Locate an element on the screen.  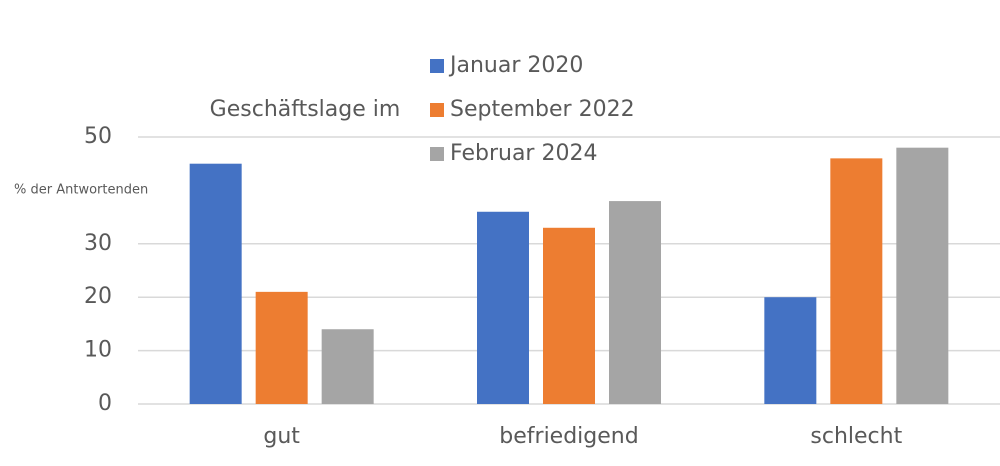
legend-label: Januar 2020 is located at coordinates (515, 65).